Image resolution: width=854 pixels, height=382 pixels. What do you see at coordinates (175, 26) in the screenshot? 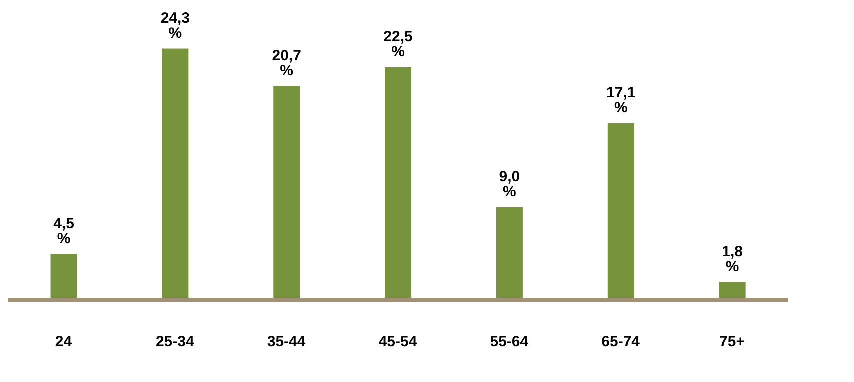
I see `data-label: 24,3 %` at bounding box center [175, 26].